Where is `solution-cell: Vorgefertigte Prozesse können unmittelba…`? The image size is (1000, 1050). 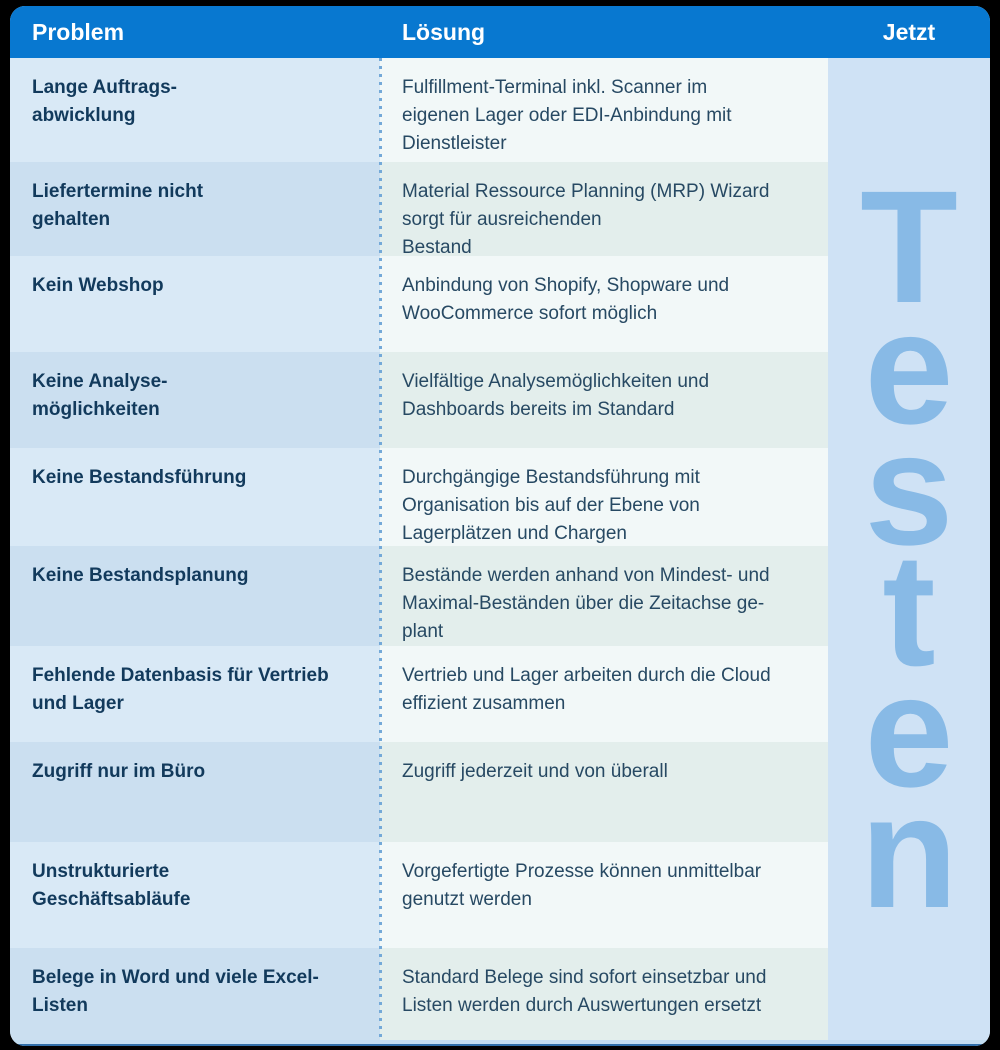 solution-cell: Vorgefertigte Prozesse können unmittelba… is located at coordinates (604, 895).